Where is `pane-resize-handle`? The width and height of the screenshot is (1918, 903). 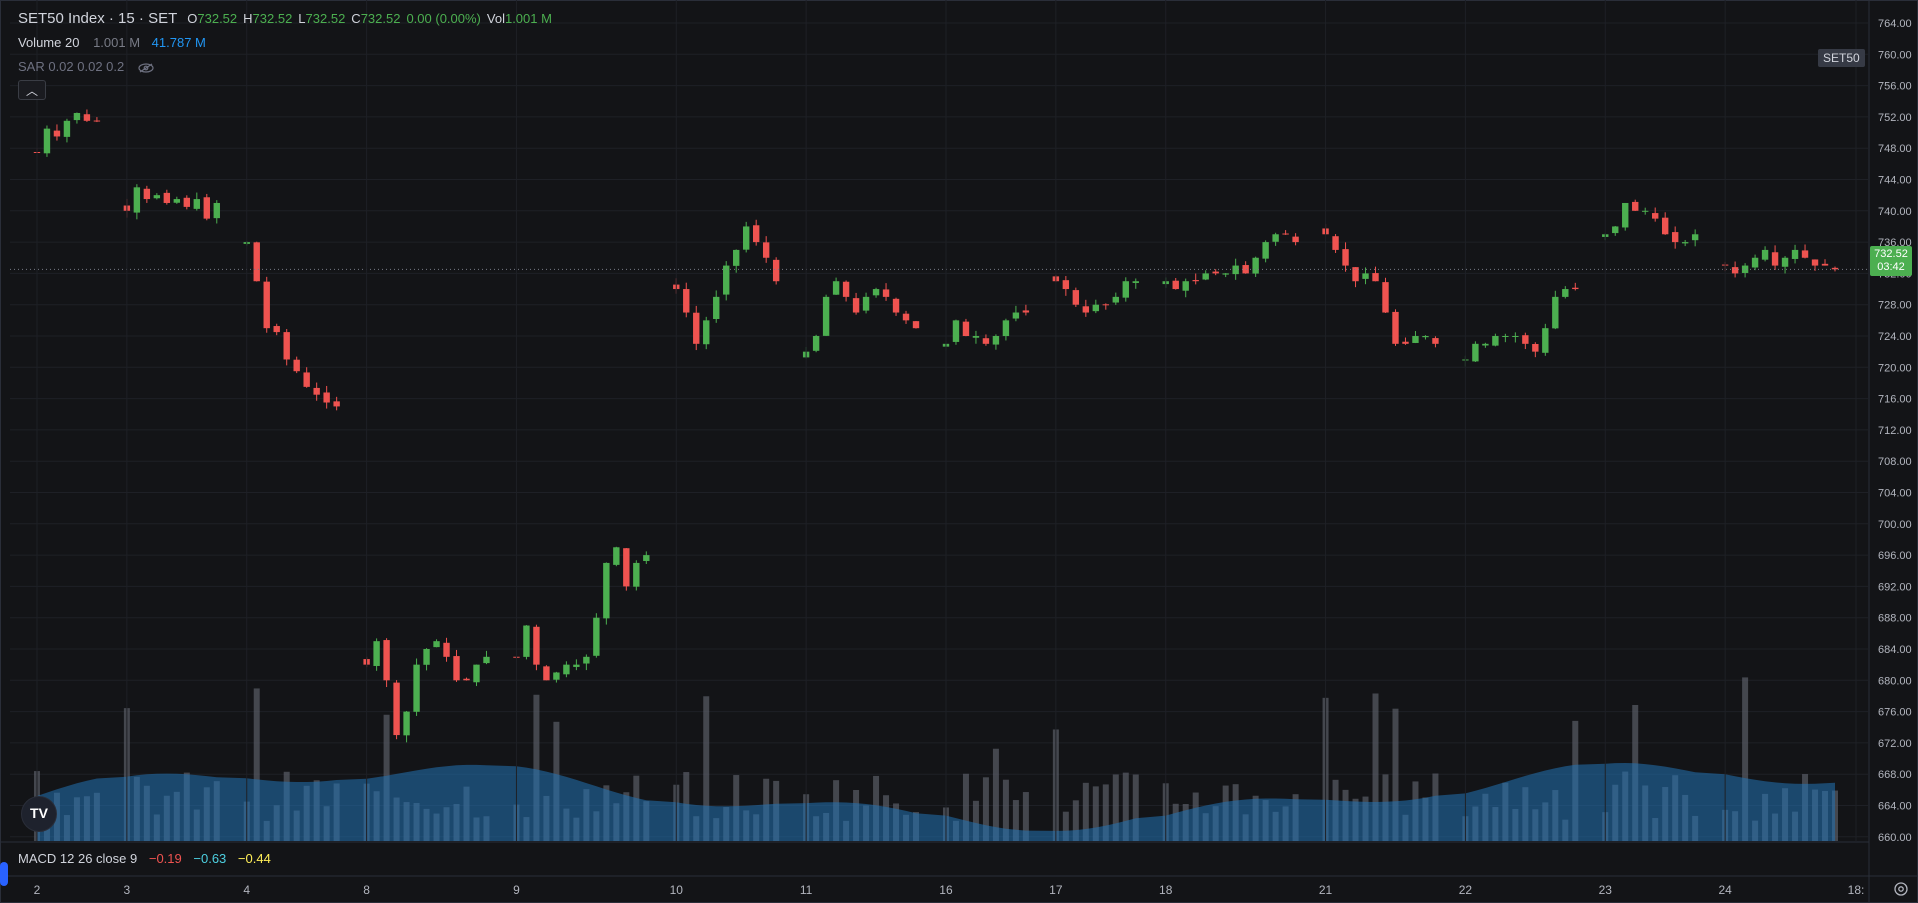
pane-resize-handle is located at coordinates (4, 874).